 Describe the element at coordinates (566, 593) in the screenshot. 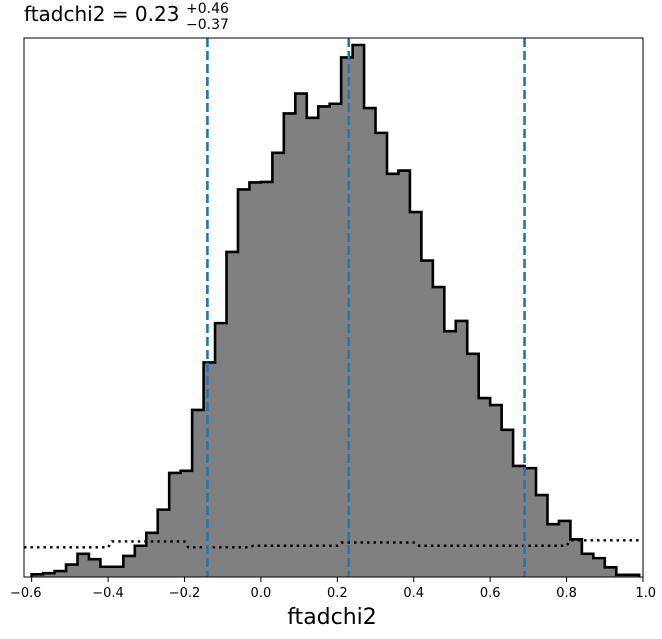

I see `x-tick-label: 0.8` at that location.